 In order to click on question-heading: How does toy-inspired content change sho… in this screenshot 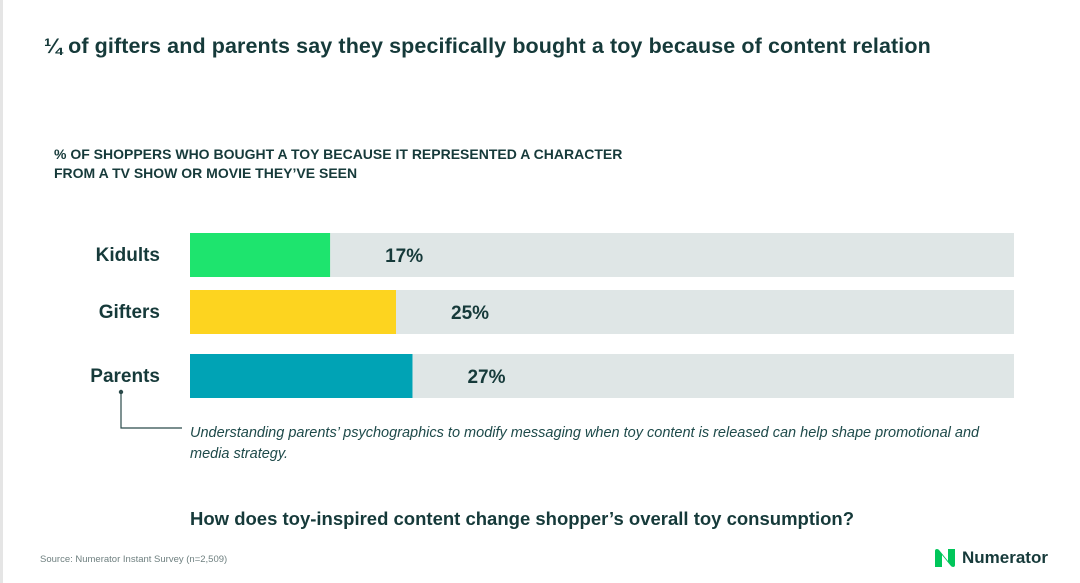, I will do `click(522, 518)`.